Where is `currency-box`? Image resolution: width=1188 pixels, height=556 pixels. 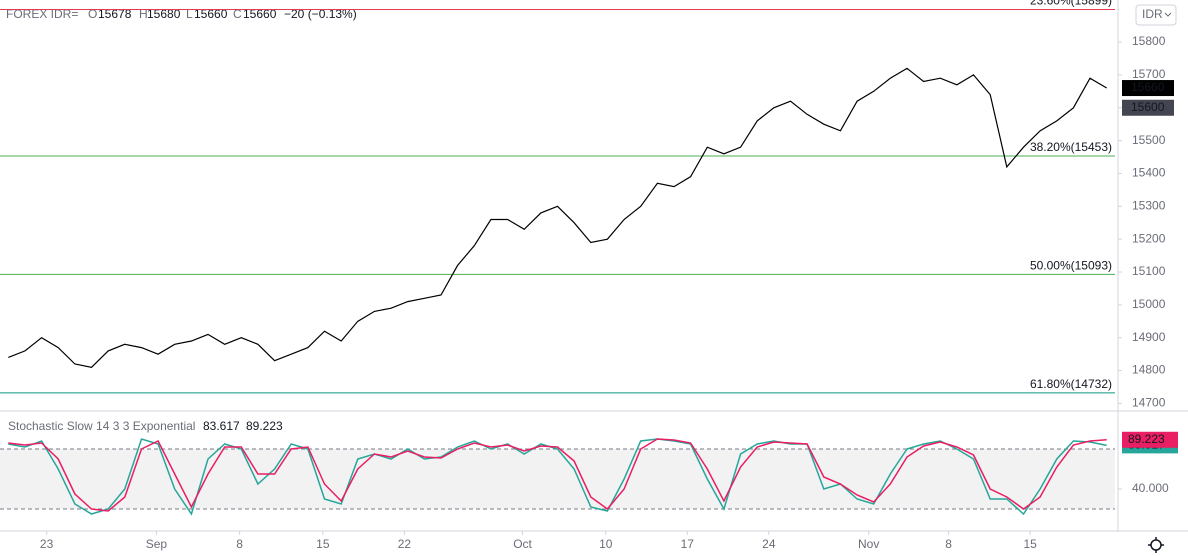 currency-box is located at coordinates (1156, 15).